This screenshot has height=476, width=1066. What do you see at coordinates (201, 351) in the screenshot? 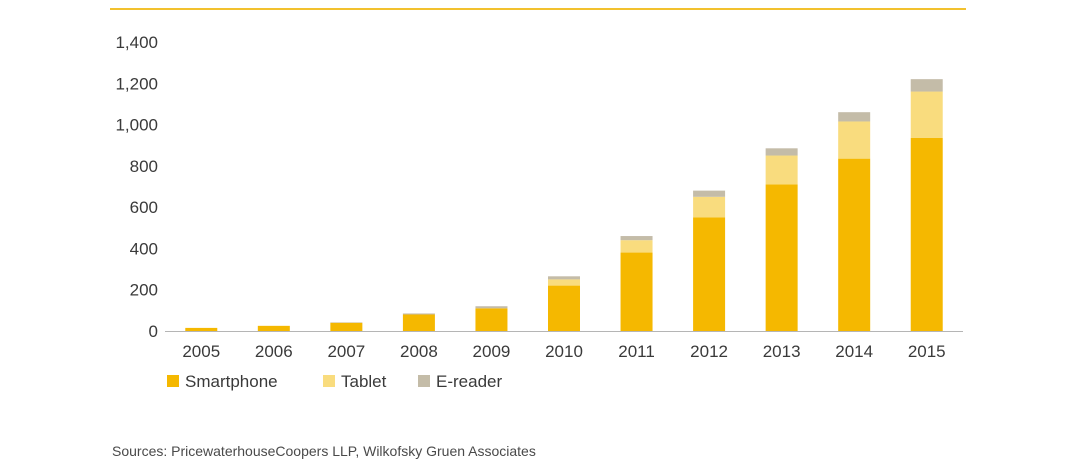
I see `x-tick-label: 2005` at bounding box center [201, 351].